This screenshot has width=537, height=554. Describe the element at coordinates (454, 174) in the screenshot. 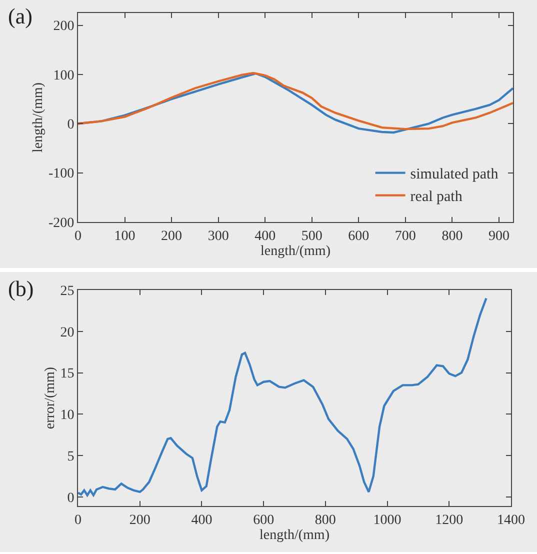

I see `legend-label: simulated path` at that location.